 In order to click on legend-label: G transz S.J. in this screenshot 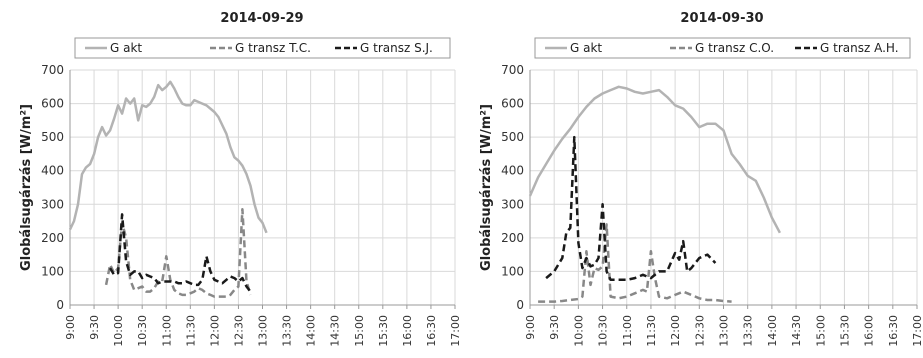, I will do `click(396, 48)`.